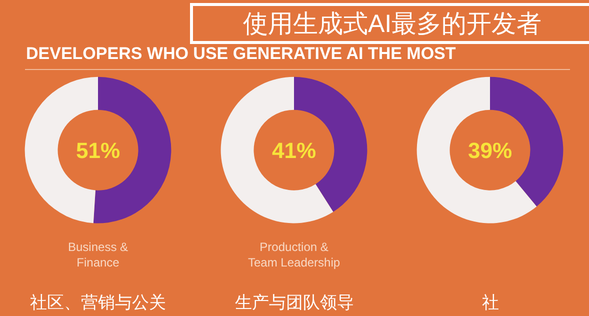  Describe the element at coordinates (241, 54) in the screenshot. I see `text: DEVELOPERS WHO USE GENERATIVE AI THE MOST` at that location.